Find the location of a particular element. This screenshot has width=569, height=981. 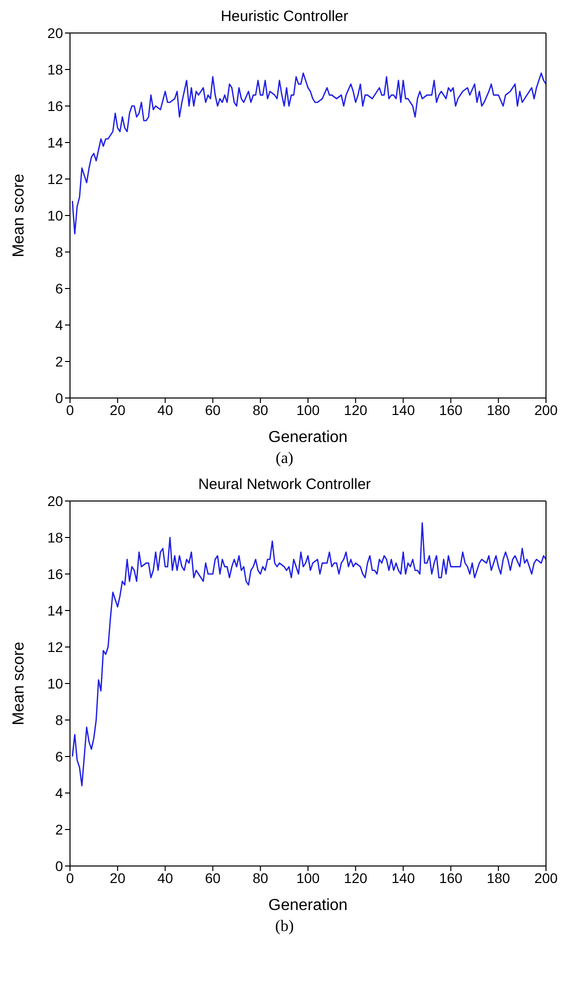

line-series is located at coordinates (309, 153).